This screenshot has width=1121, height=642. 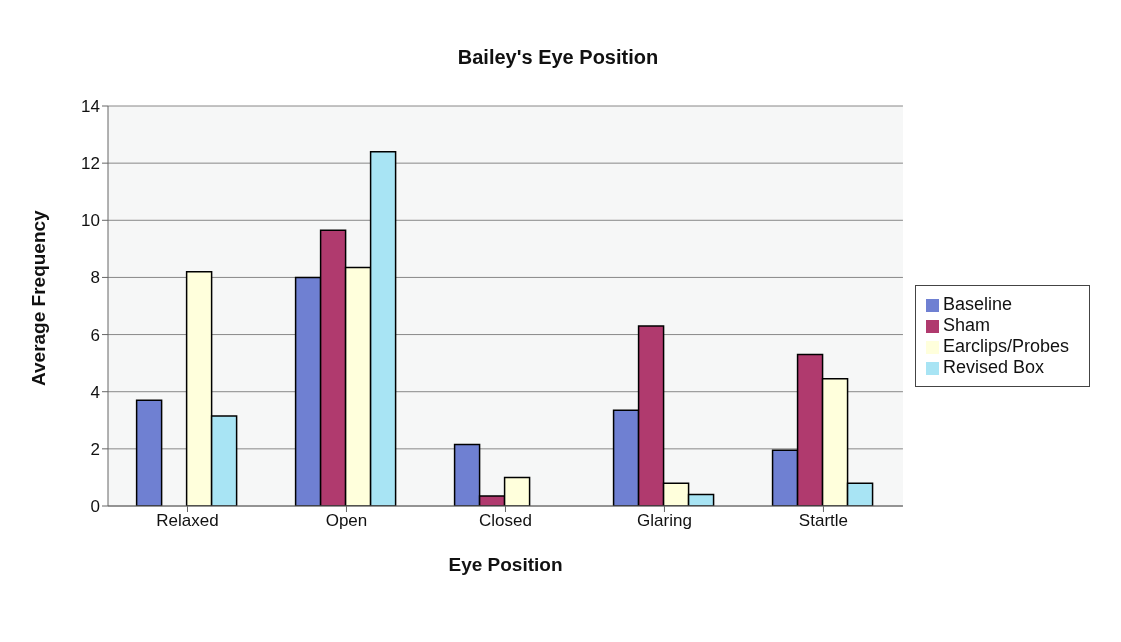 What do you see at coordinates (95, 392) in the screenshot?
I see `y-tick-label: 4` at bounding box center [95, 392].